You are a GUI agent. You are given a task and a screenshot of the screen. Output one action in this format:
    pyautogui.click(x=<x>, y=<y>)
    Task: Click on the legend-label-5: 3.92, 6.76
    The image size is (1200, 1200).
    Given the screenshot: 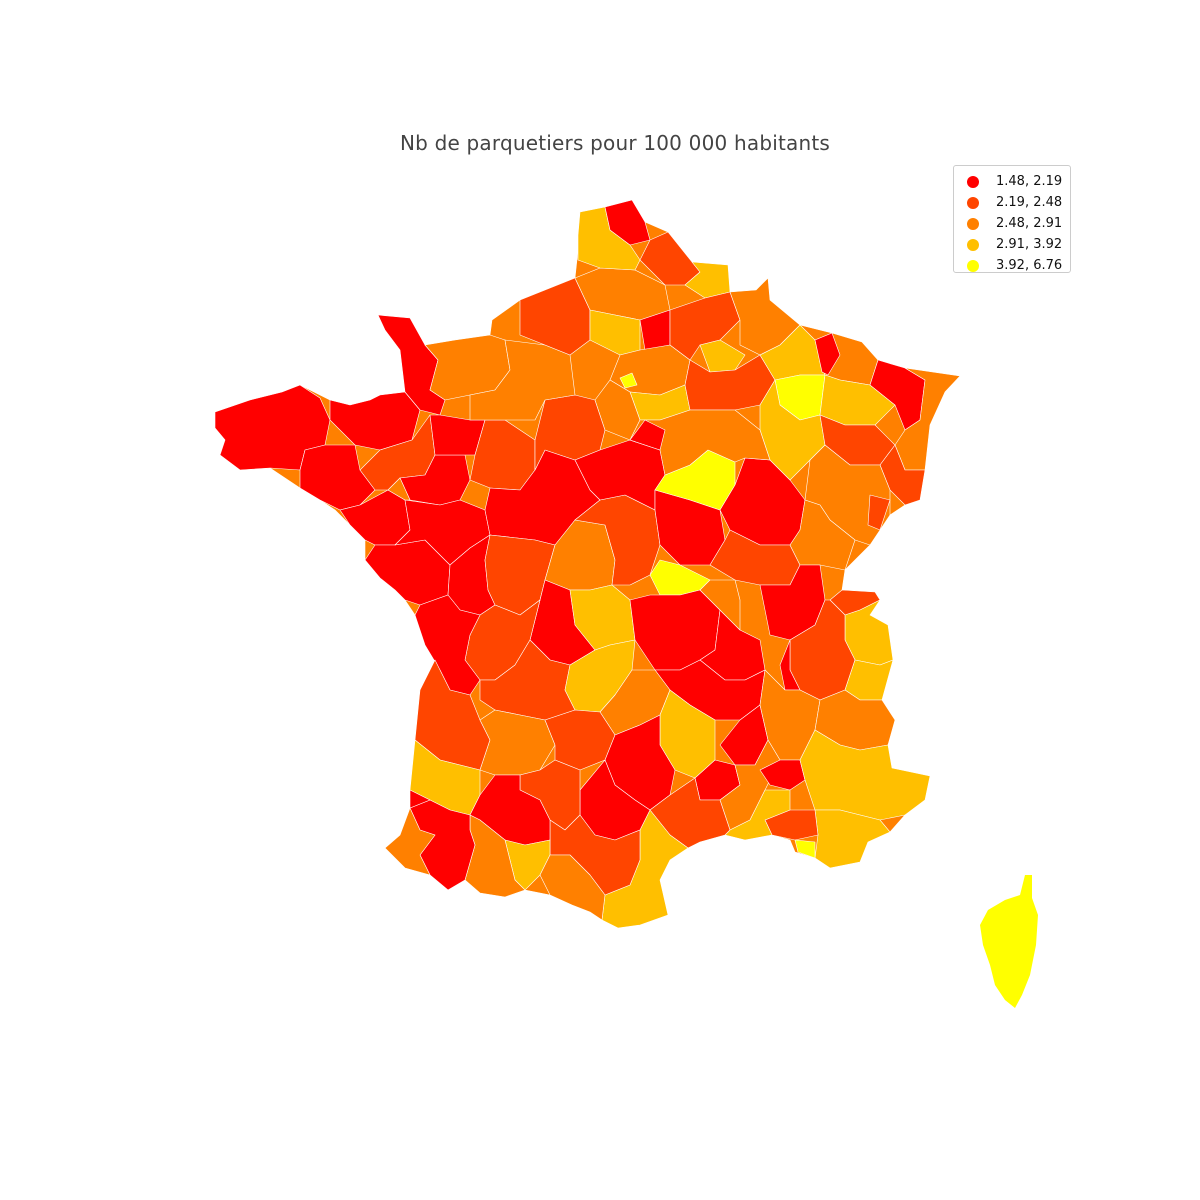 What is the action you would take?
    pyautogui.click(x=1029, y=265)
    